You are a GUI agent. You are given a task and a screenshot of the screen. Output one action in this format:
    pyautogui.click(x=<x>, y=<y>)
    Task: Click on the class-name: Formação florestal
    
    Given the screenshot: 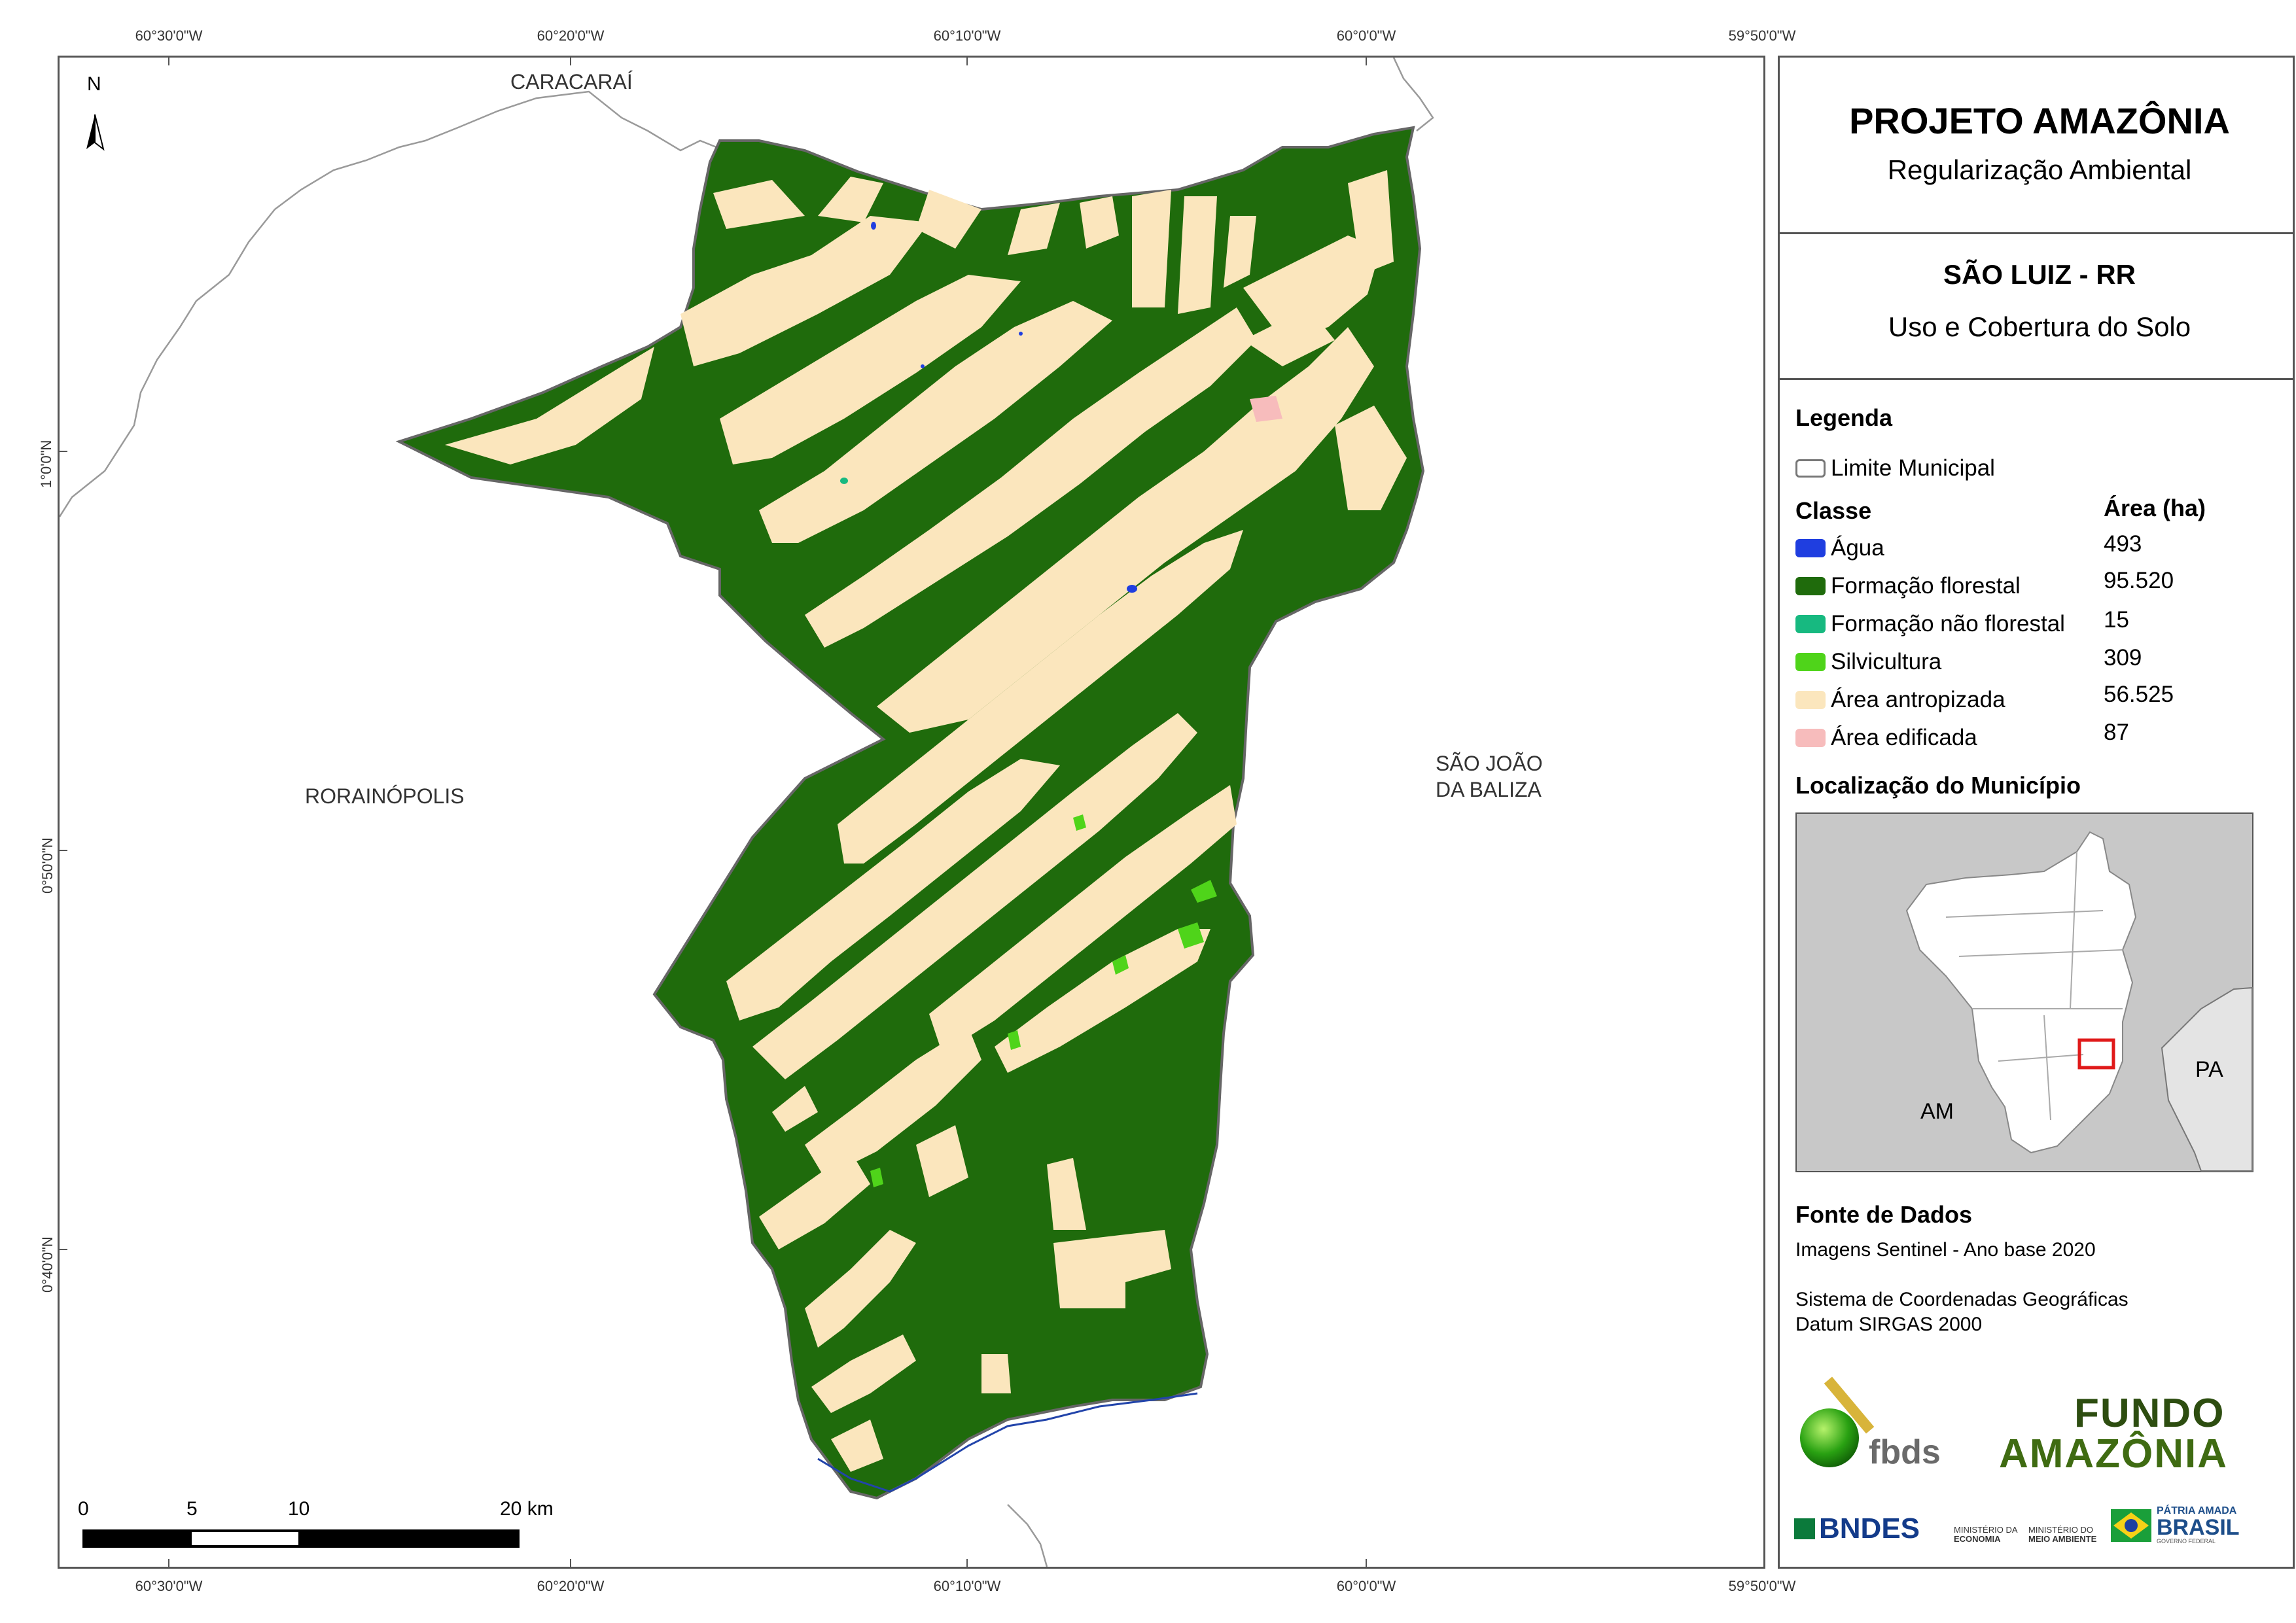 What is the action you would take?
    pyautogui.click(x=1926, y=586)
    